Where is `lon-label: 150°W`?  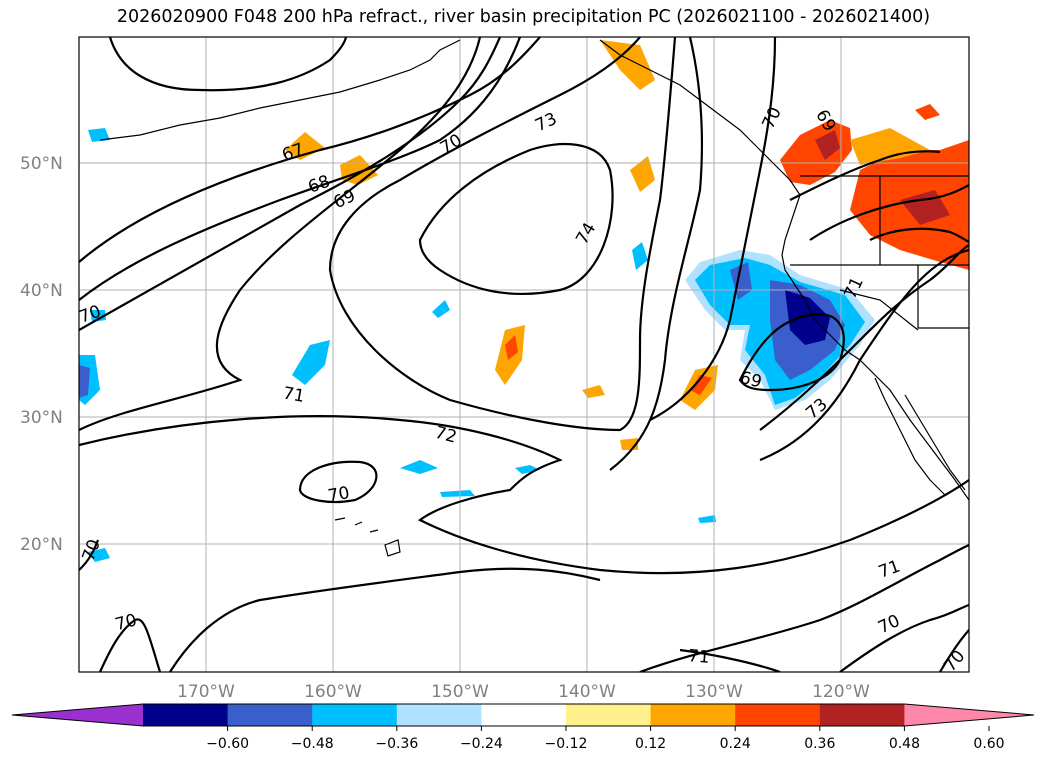
lon-label: 150°W is located at coordinates (460, 692).